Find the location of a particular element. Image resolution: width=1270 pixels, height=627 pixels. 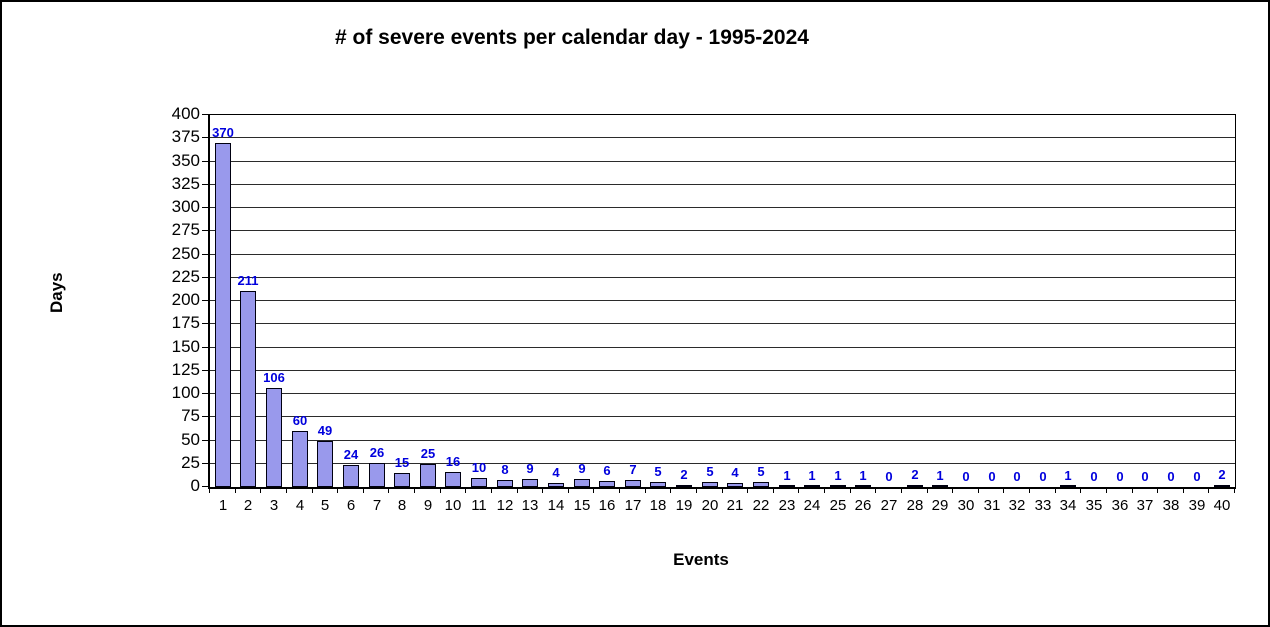

x-tick-label: 31 is located at coordinates (992, 505).